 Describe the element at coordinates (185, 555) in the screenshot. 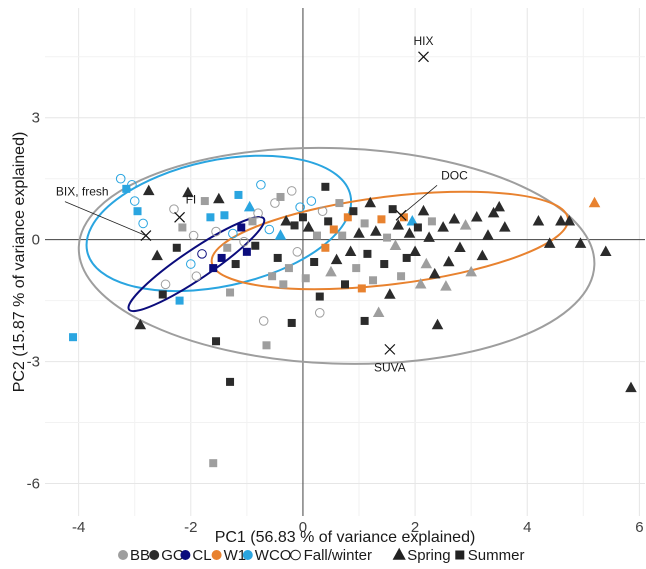

I see `legend-key-cl` at that location.